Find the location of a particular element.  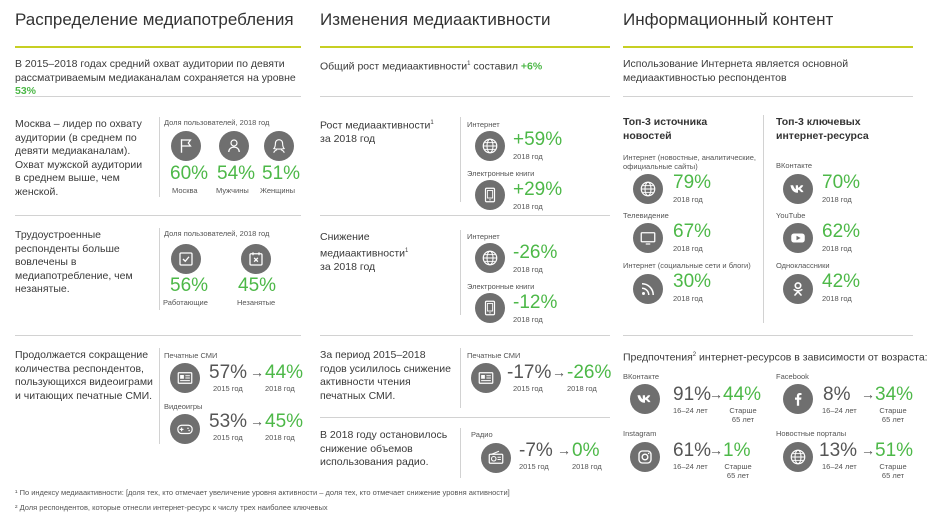

news-social-value: 30% is located at coordinates (692, 281).